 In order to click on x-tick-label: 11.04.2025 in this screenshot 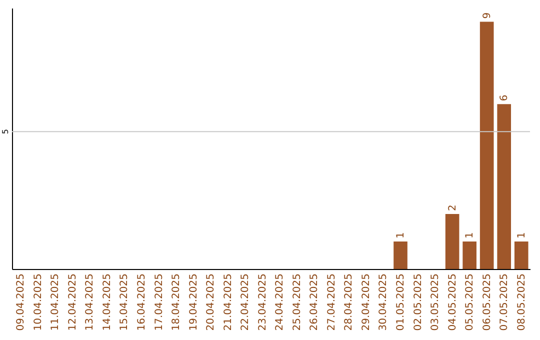, I will do `click(56, 302)`.